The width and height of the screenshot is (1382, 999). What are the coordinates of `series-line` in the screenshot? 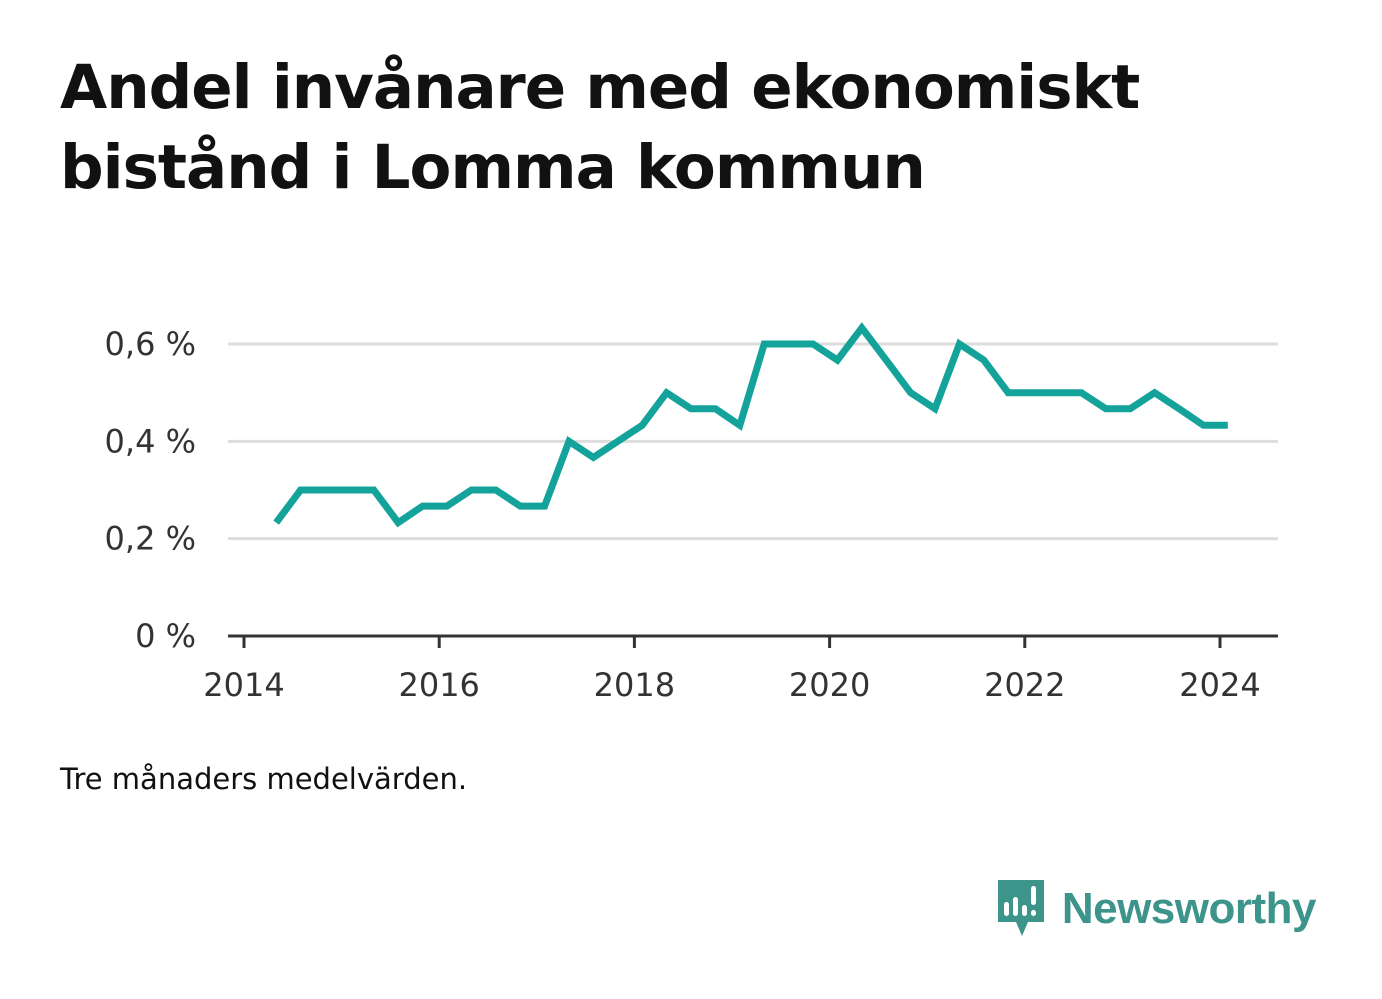 It's located at (750, 425).